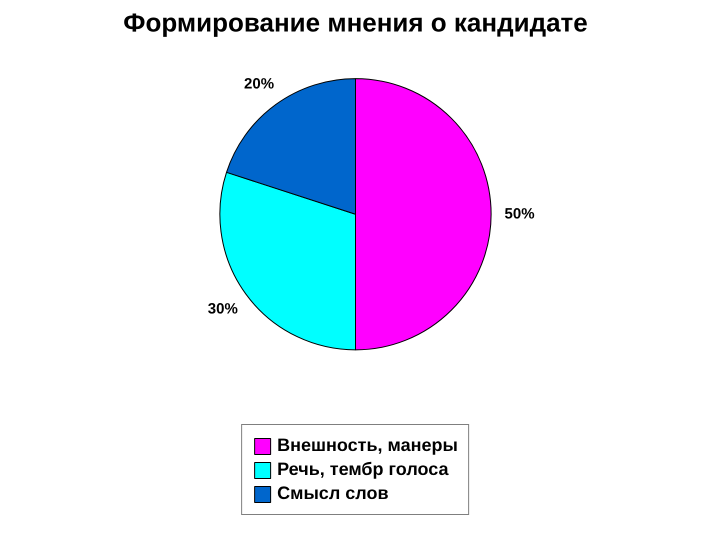 The image size is (720, 540). Describe the element at coordinates (367, 445) in the screenshot. I see `legend-label: Внешность, манеры` at that location.